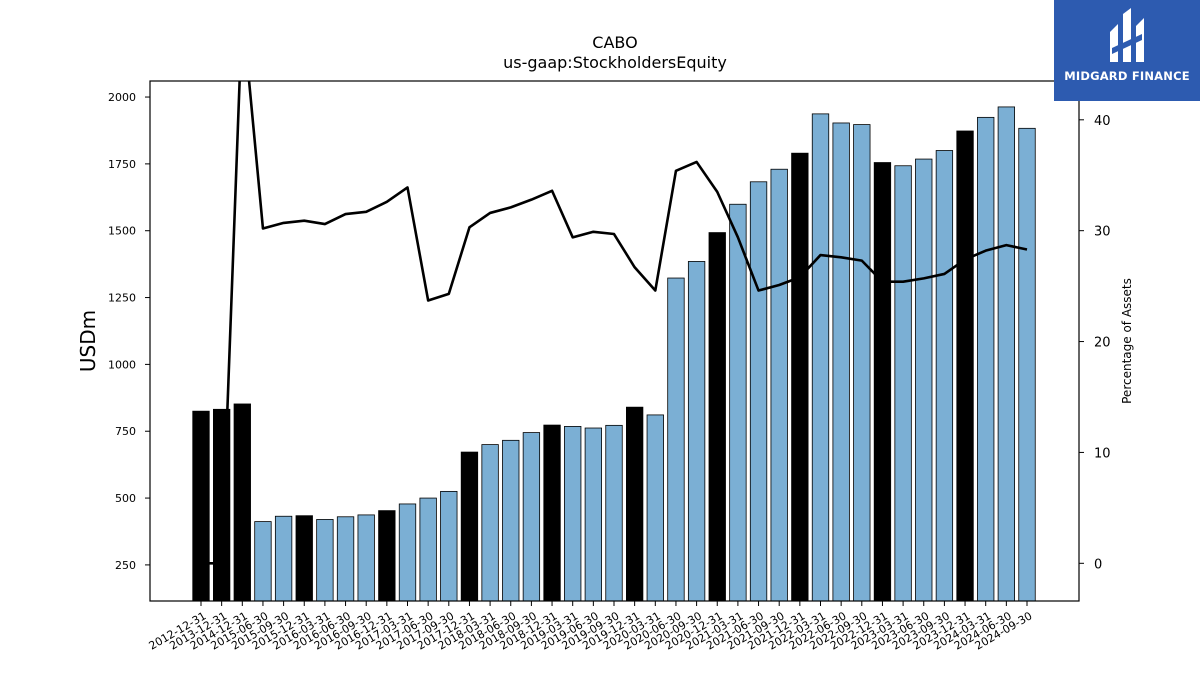  I want to click on logo-text: MIDGARD FINANCE, so click(1127, 76).